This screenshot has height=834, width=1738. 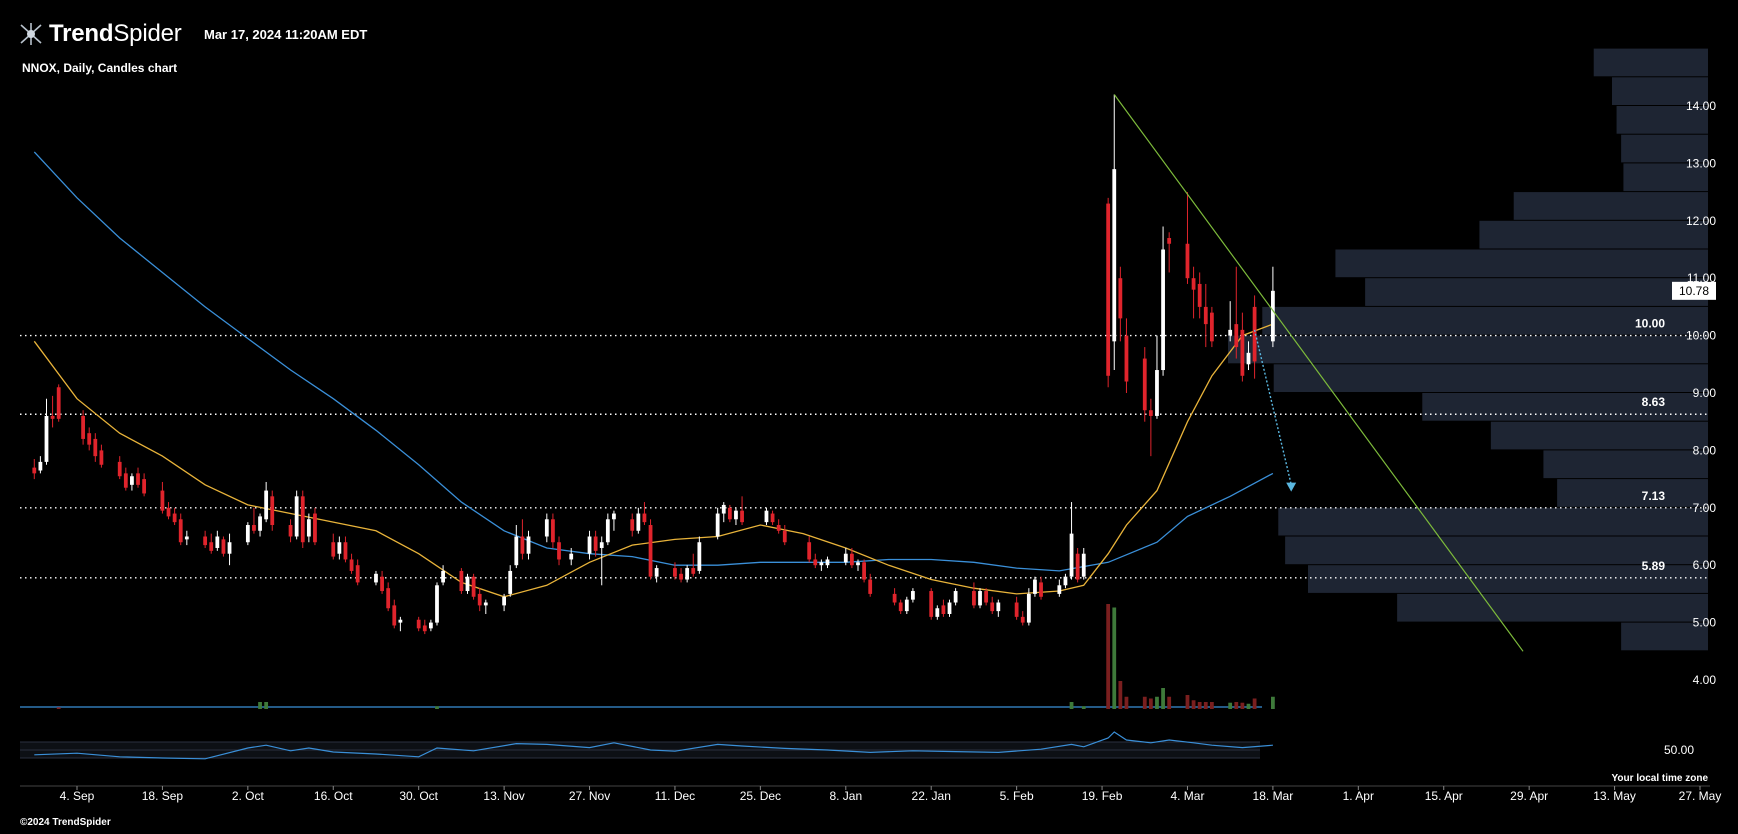 I want to click on time-tick-label: 27. Nov, so click(x=589, y=796).